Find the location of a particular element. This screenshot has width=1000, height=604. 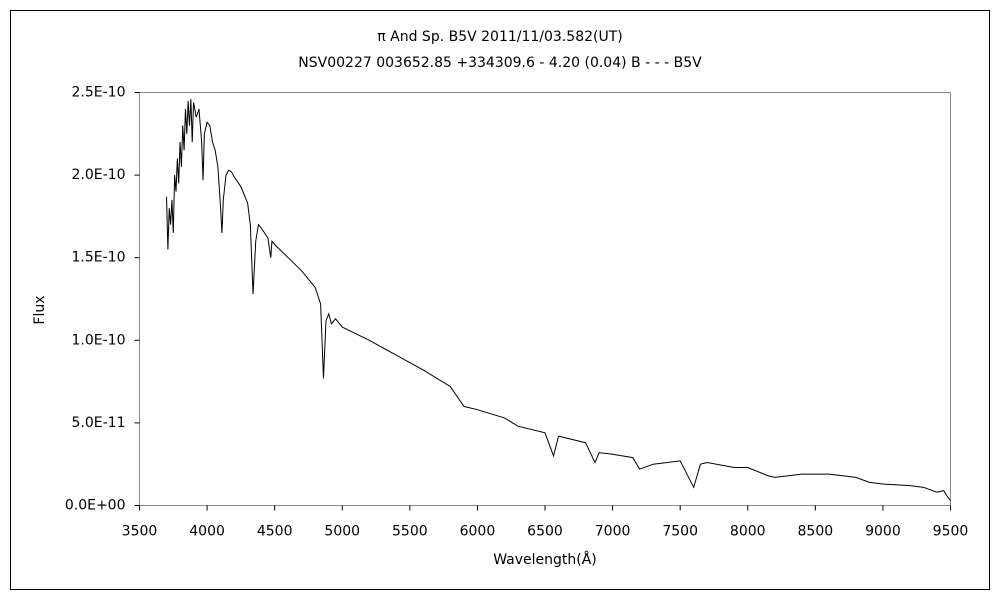

x-tick-label: 9000 is located at coordinates (883, 532).